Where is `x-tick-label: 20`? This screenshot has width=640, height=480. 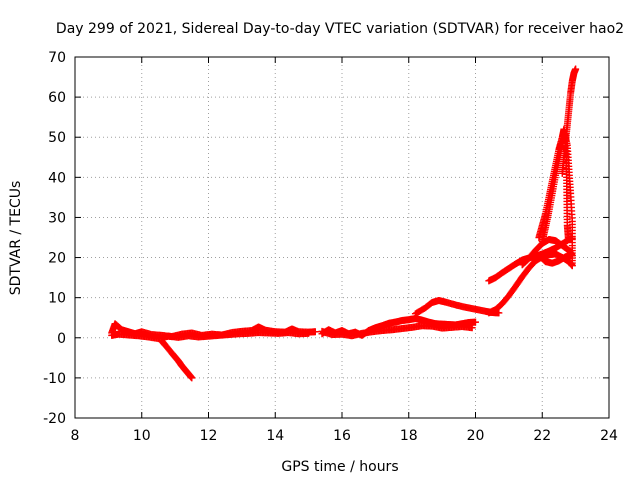
x-tick-label: 20 is located at coordinates (476, 436).